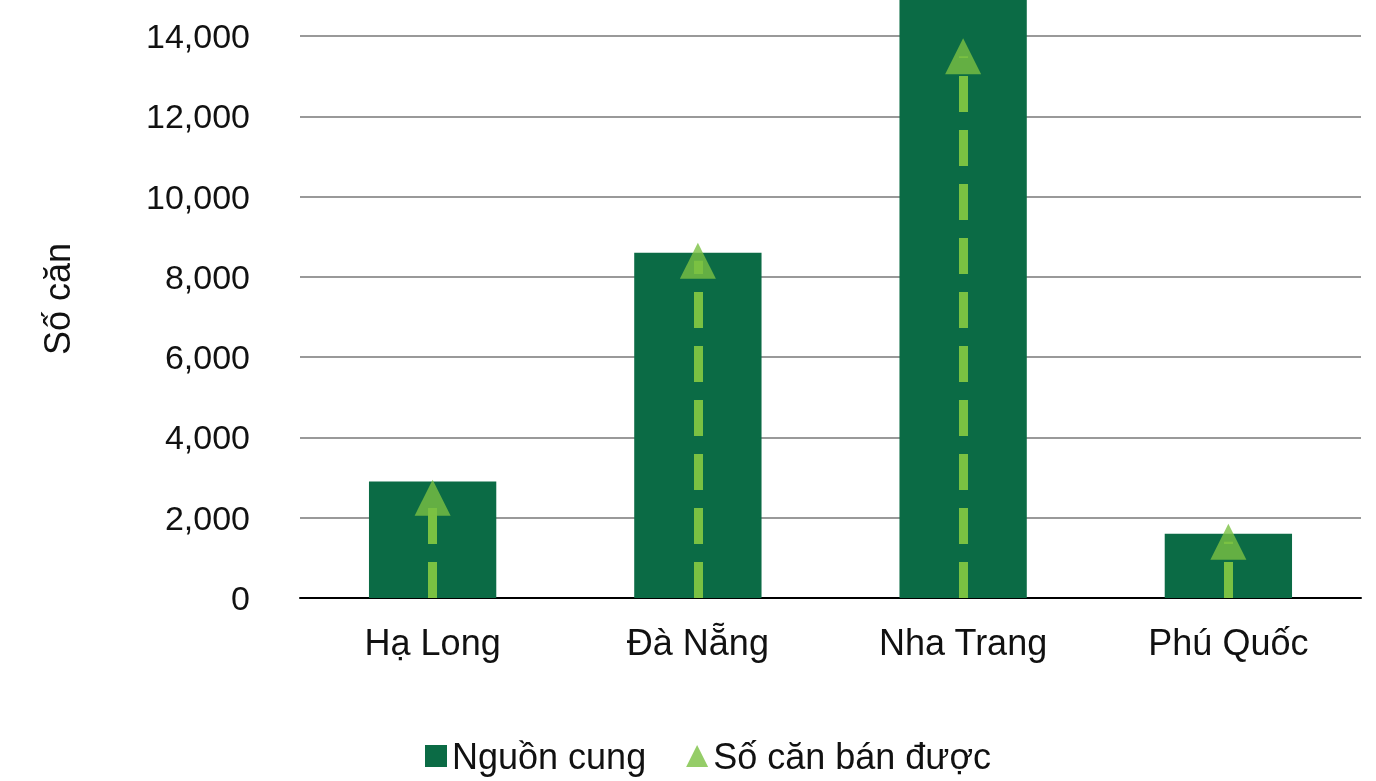 This screenshot has width=1376, height=781. Describe the element at coordinates (549, 756) in the screenshot. I see `legend-label: Nguồn cung` at that location.